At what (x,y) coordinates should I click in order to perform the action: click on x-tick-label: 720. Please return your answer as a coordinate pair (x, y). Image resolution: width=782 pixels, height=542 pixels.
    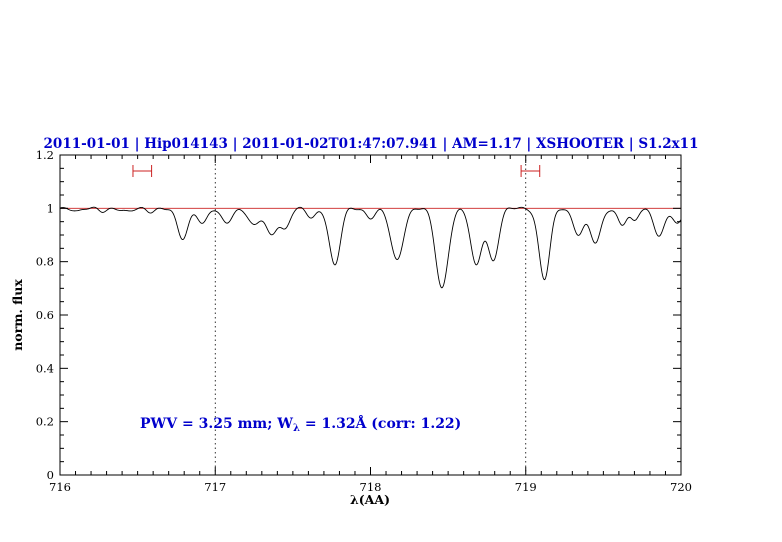
    Looking at the image, I should click on (681, 487).